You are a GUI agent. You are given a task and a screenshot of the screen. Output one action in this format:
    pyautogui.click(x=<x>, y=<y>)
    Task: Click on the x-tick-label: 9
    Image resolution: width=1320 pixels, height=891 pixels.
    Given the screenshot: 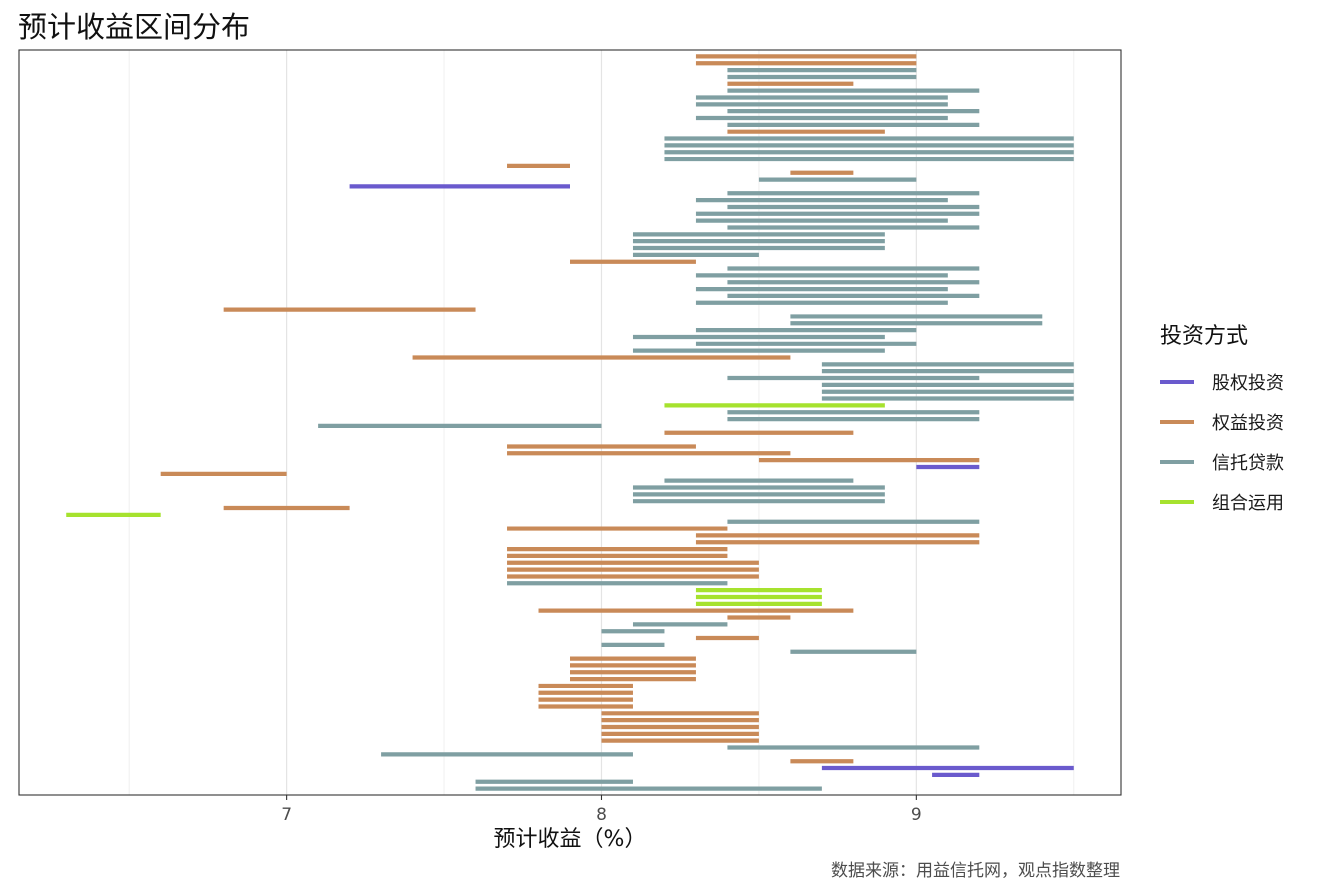 What is the action you would take?
    pyautogui.click(x=916, y=815)
    